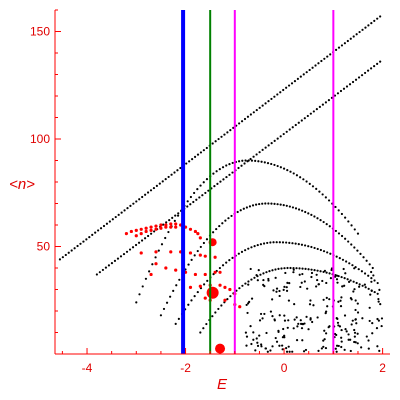  I want to click on y-tick-label: 150, so click(40, 32).